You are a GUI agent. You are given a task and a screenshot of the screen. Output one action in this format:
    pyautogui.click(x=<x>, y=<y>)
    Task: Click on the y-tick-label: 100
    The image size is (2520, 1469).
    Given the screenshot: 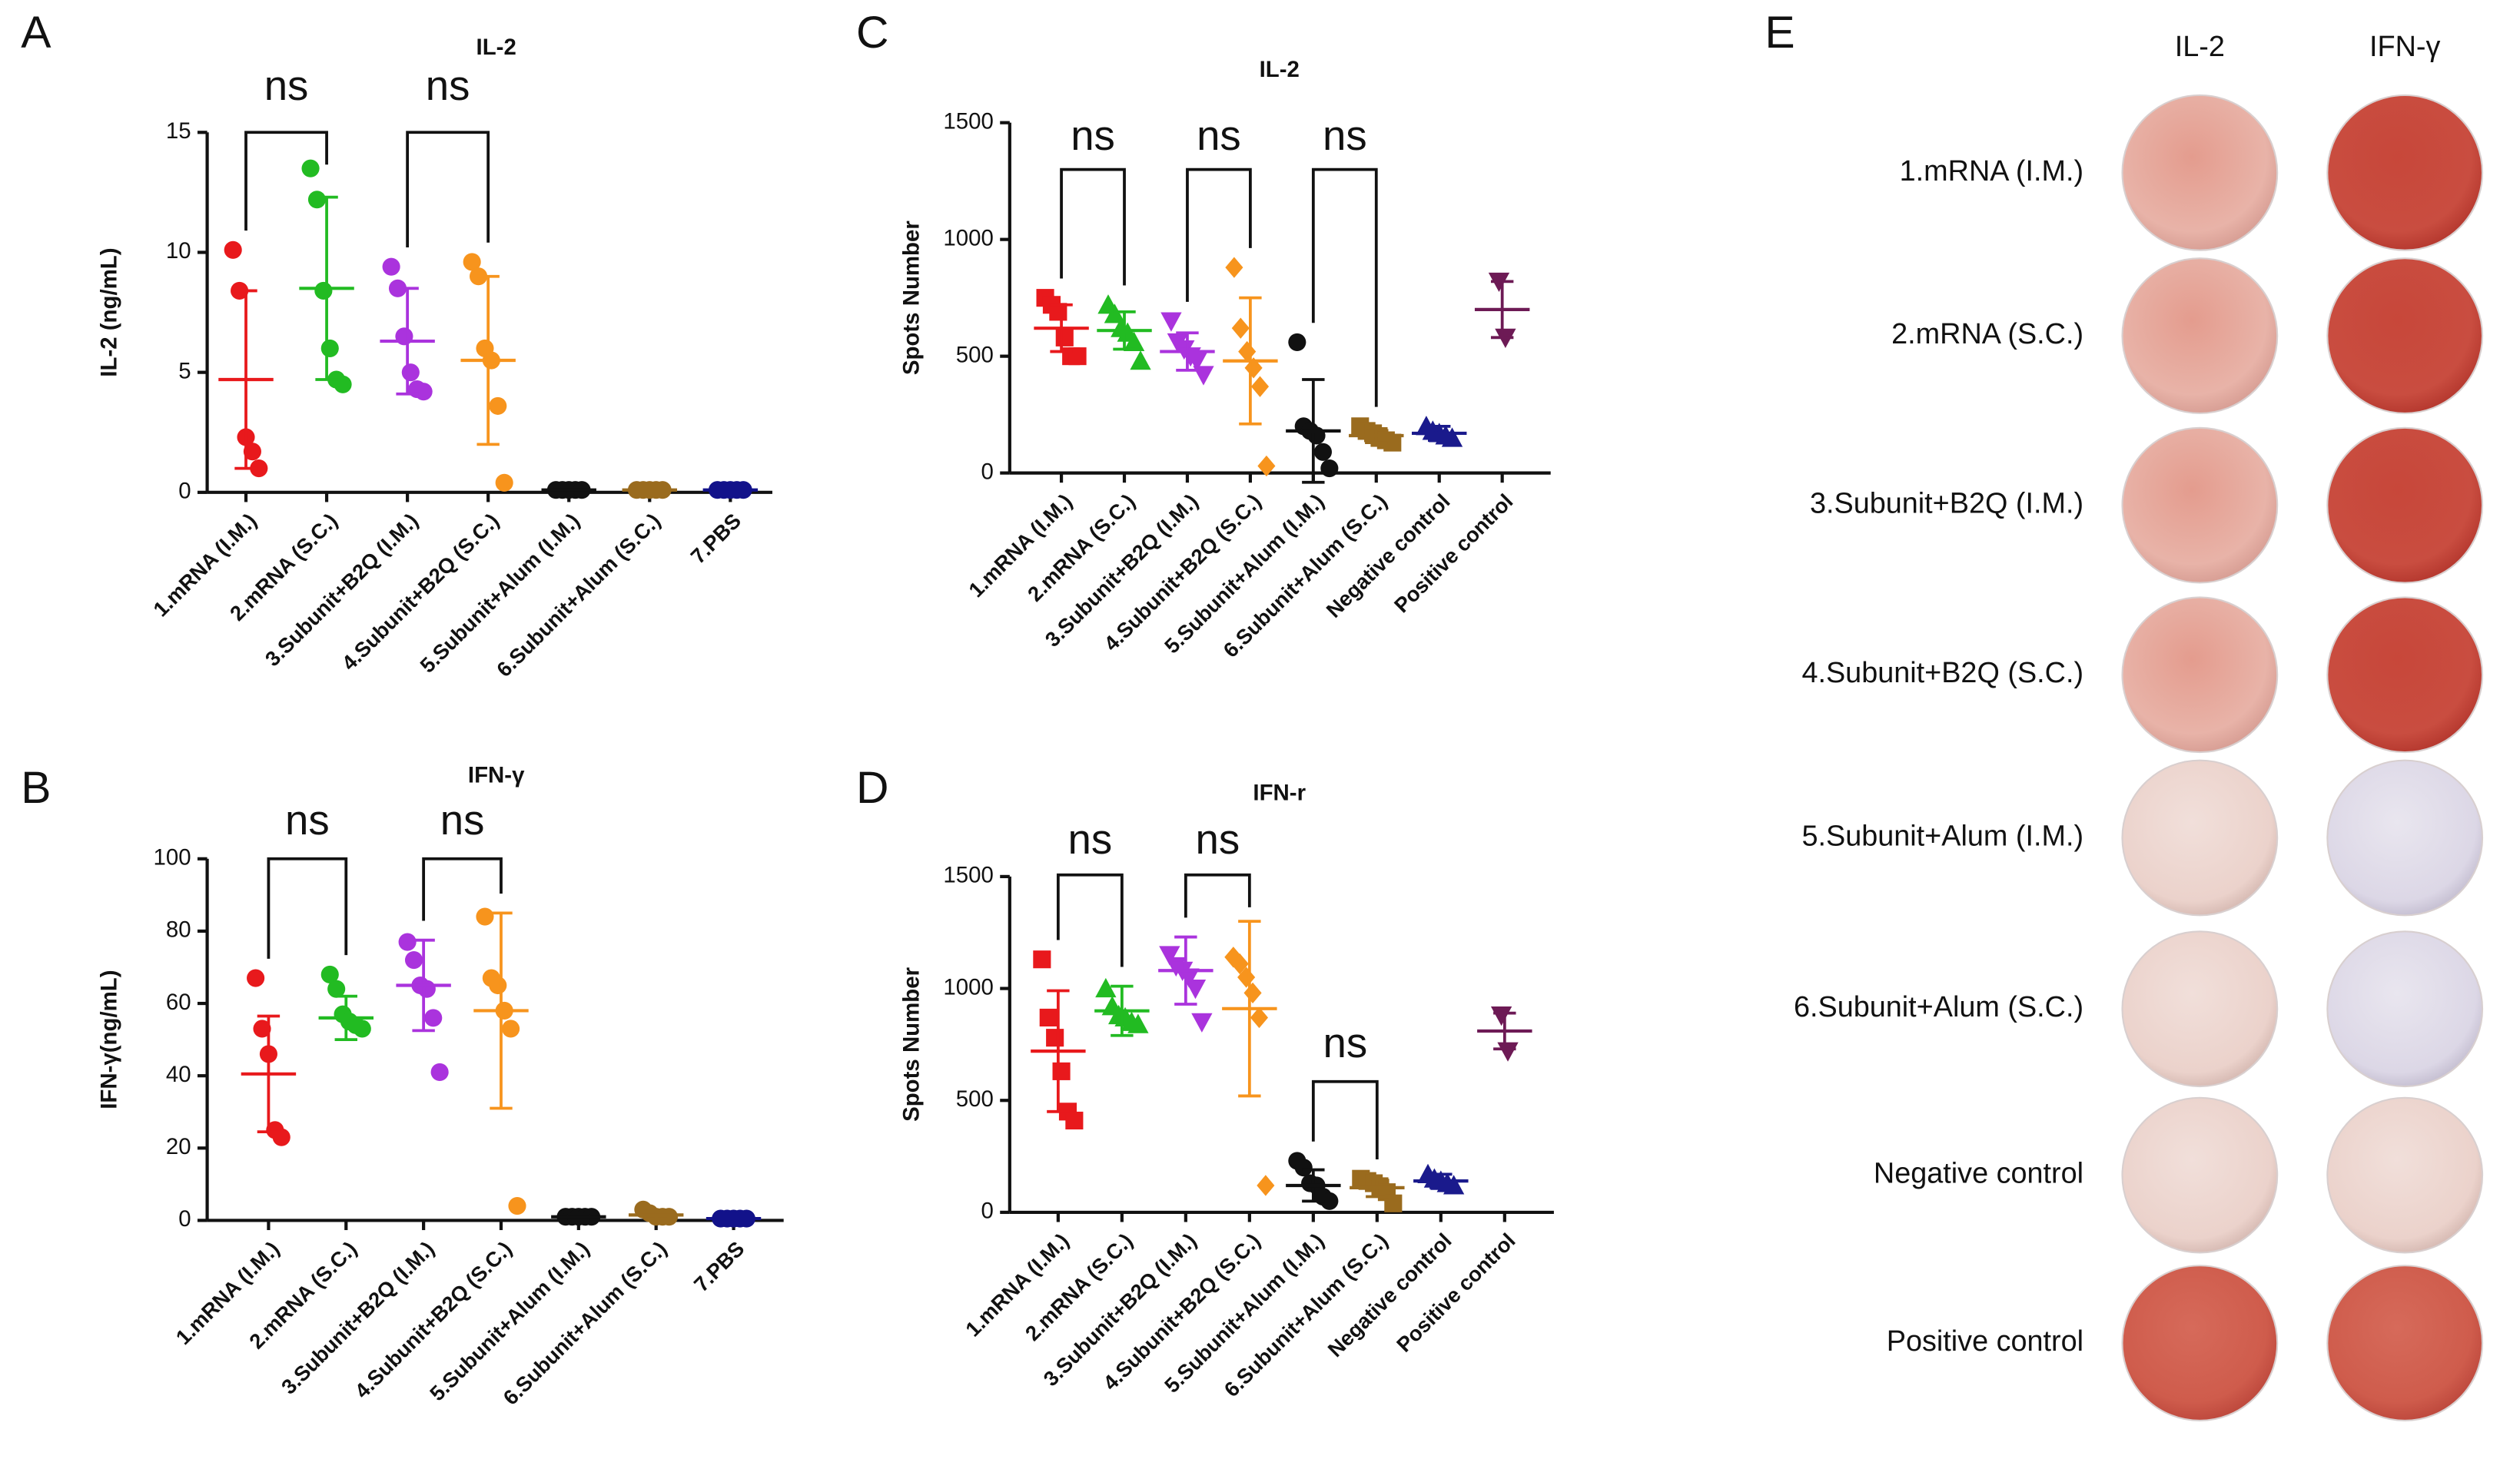 What is the action you would take?
    pyautogui.click(x=172, y=857)
    